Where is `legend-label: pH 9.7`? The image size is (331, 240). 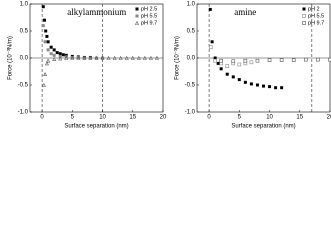
legend-label: pH 9.7 is located at coordinates (149, 23).